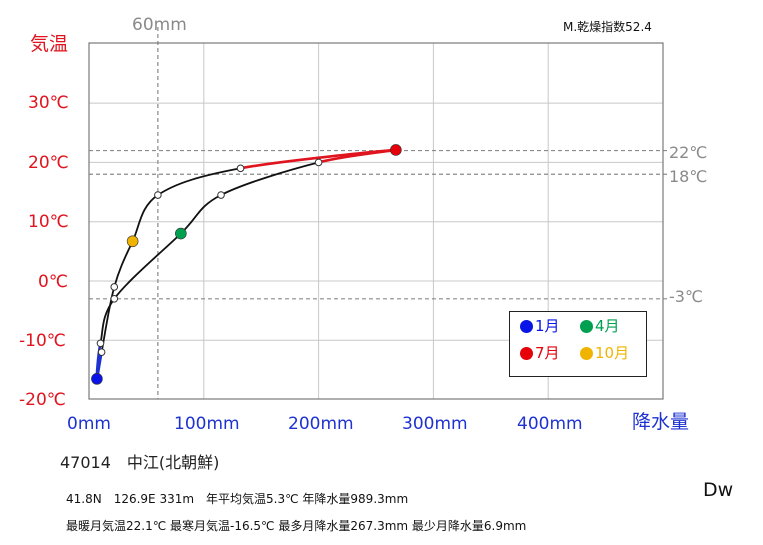 This screenshot has height=545, width=763. What do you see at coordinates (526, 326) in the screenshot?
I see `legend-dot-jan` at bounding box center [526, 326].